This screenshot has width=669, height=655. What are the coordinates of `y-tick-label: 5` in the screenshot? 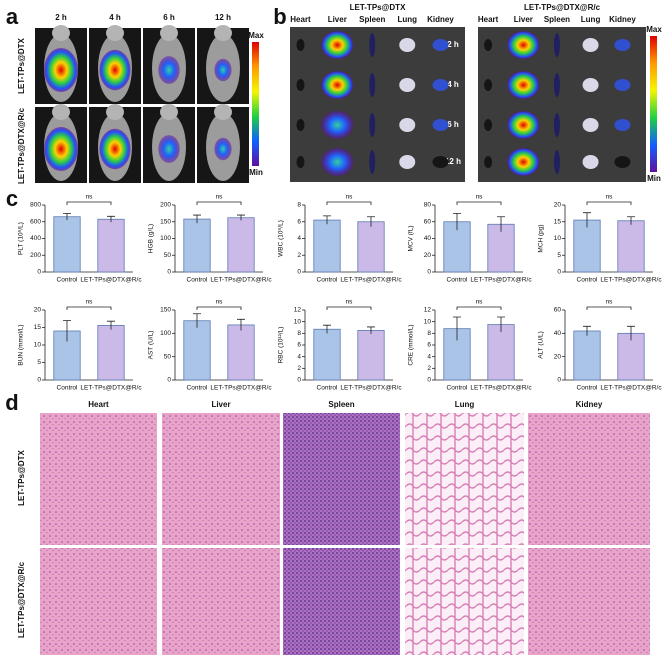 It's located at (559, 255).